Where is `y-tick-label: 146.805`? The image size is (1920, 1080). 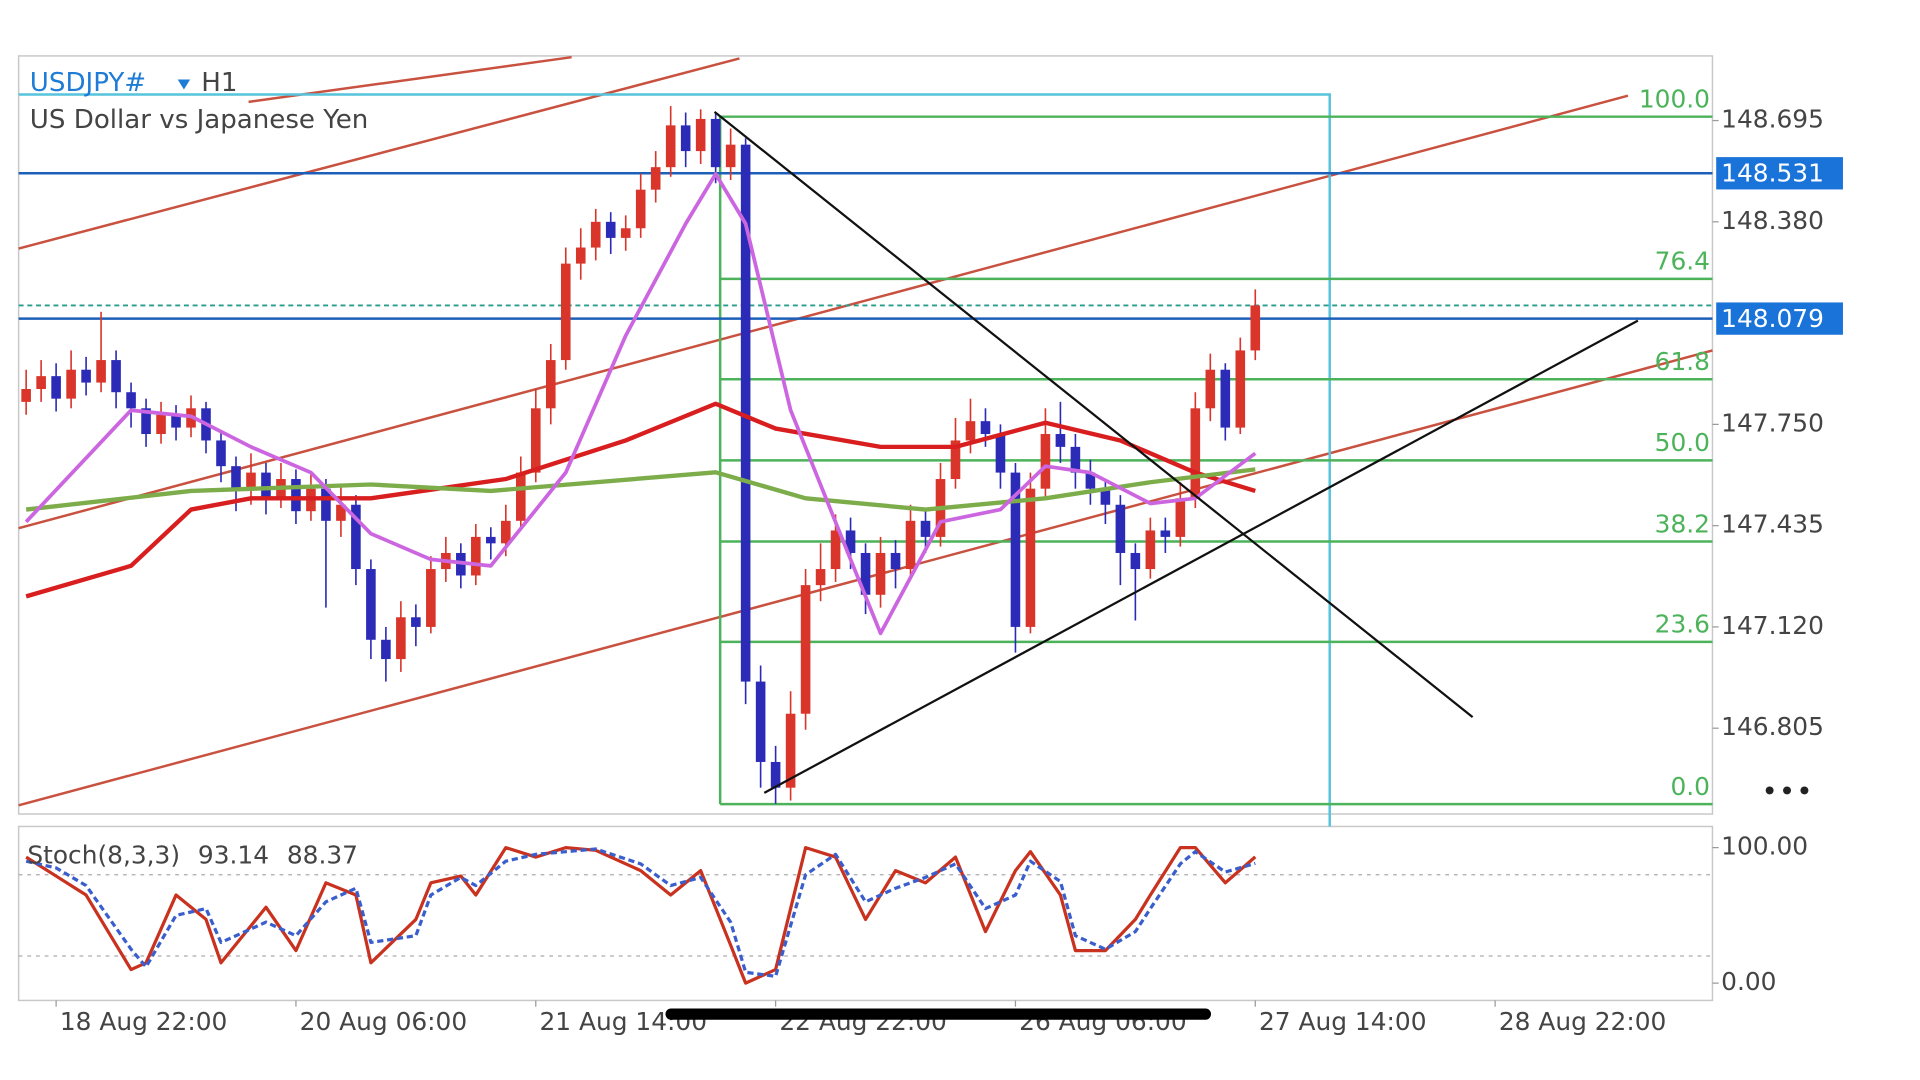
y-tick-label: 146.805 is located at coordinates (1772, 726).